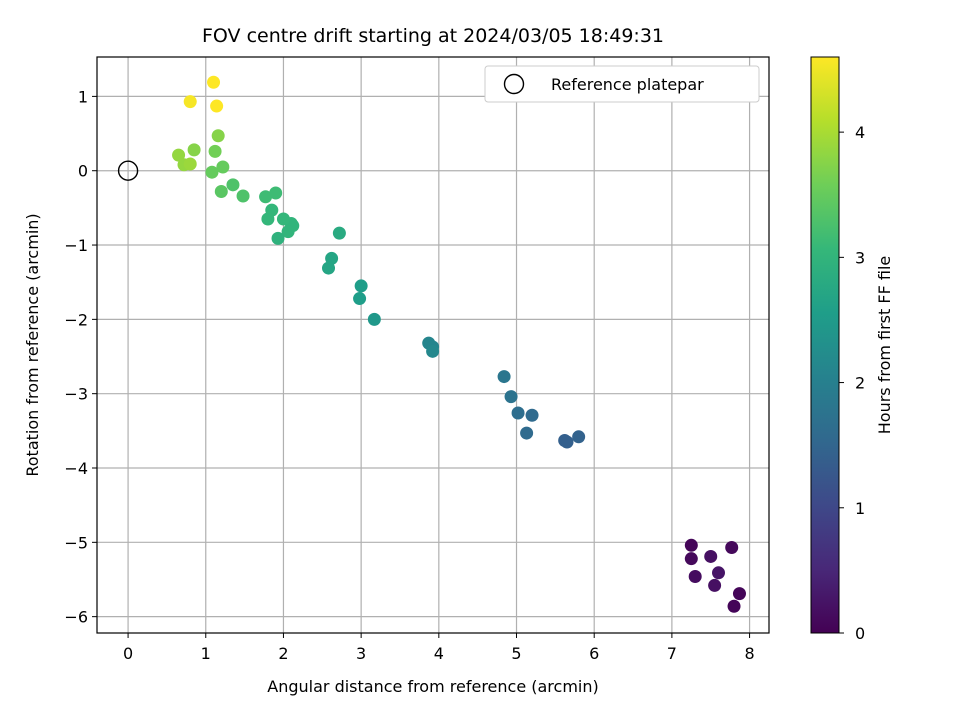  I want to click on y-tick-label: 0, so click(83, 171).